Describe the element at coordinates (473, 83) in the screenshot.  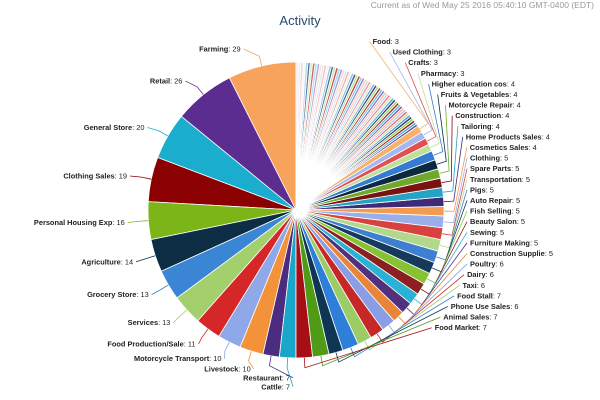
I see `slice-label: Higher education cos: 4` at that location.